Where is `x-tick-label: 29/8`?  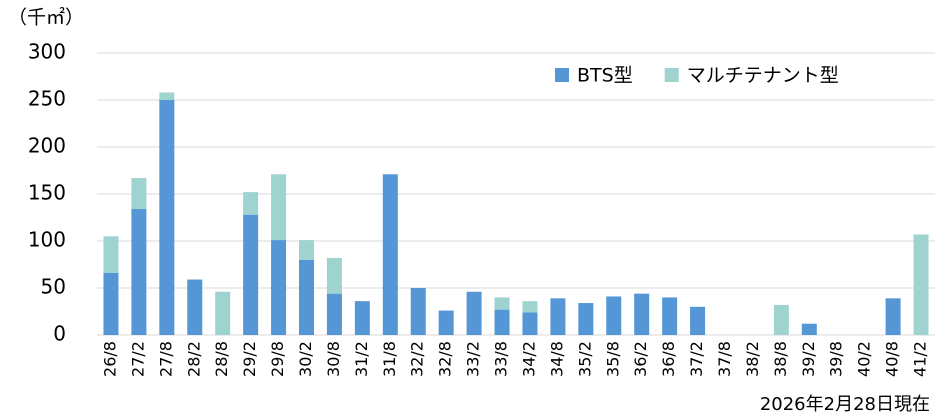
x-tick-label: 29/8 is located at coordinates (277, 359).